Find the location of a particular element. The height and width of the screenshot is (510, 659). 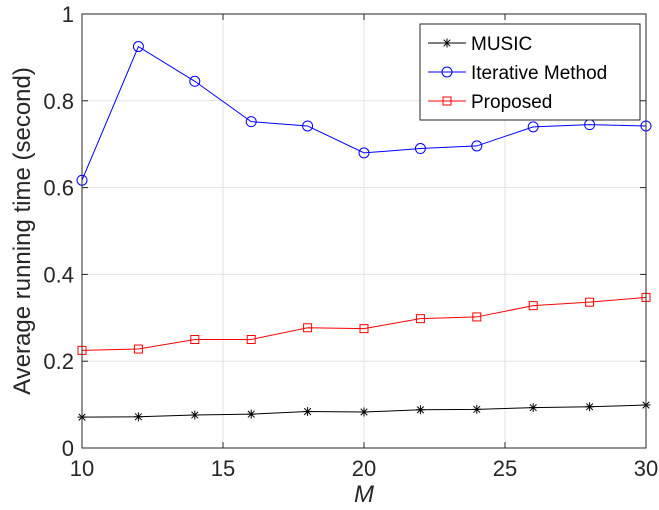

x-tick-label: 15 is located at coordinates (223, 468).